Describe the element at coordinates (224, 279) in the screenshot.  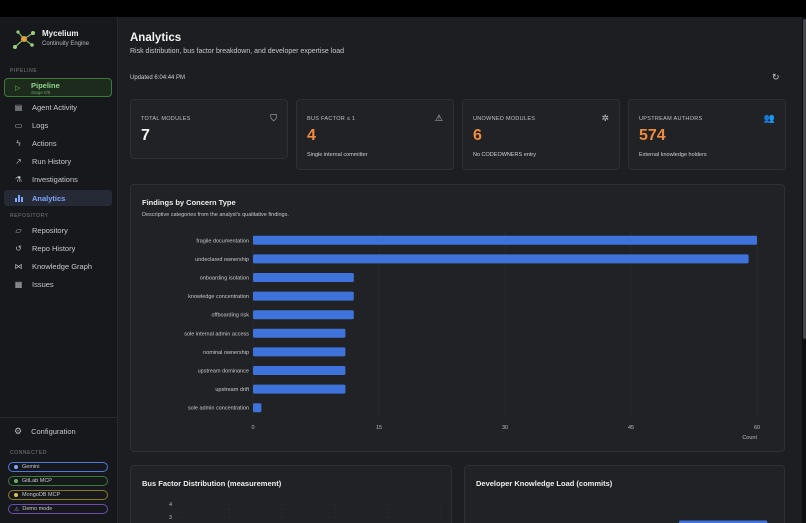
I see `category-label: onboarding isolation` at that location.